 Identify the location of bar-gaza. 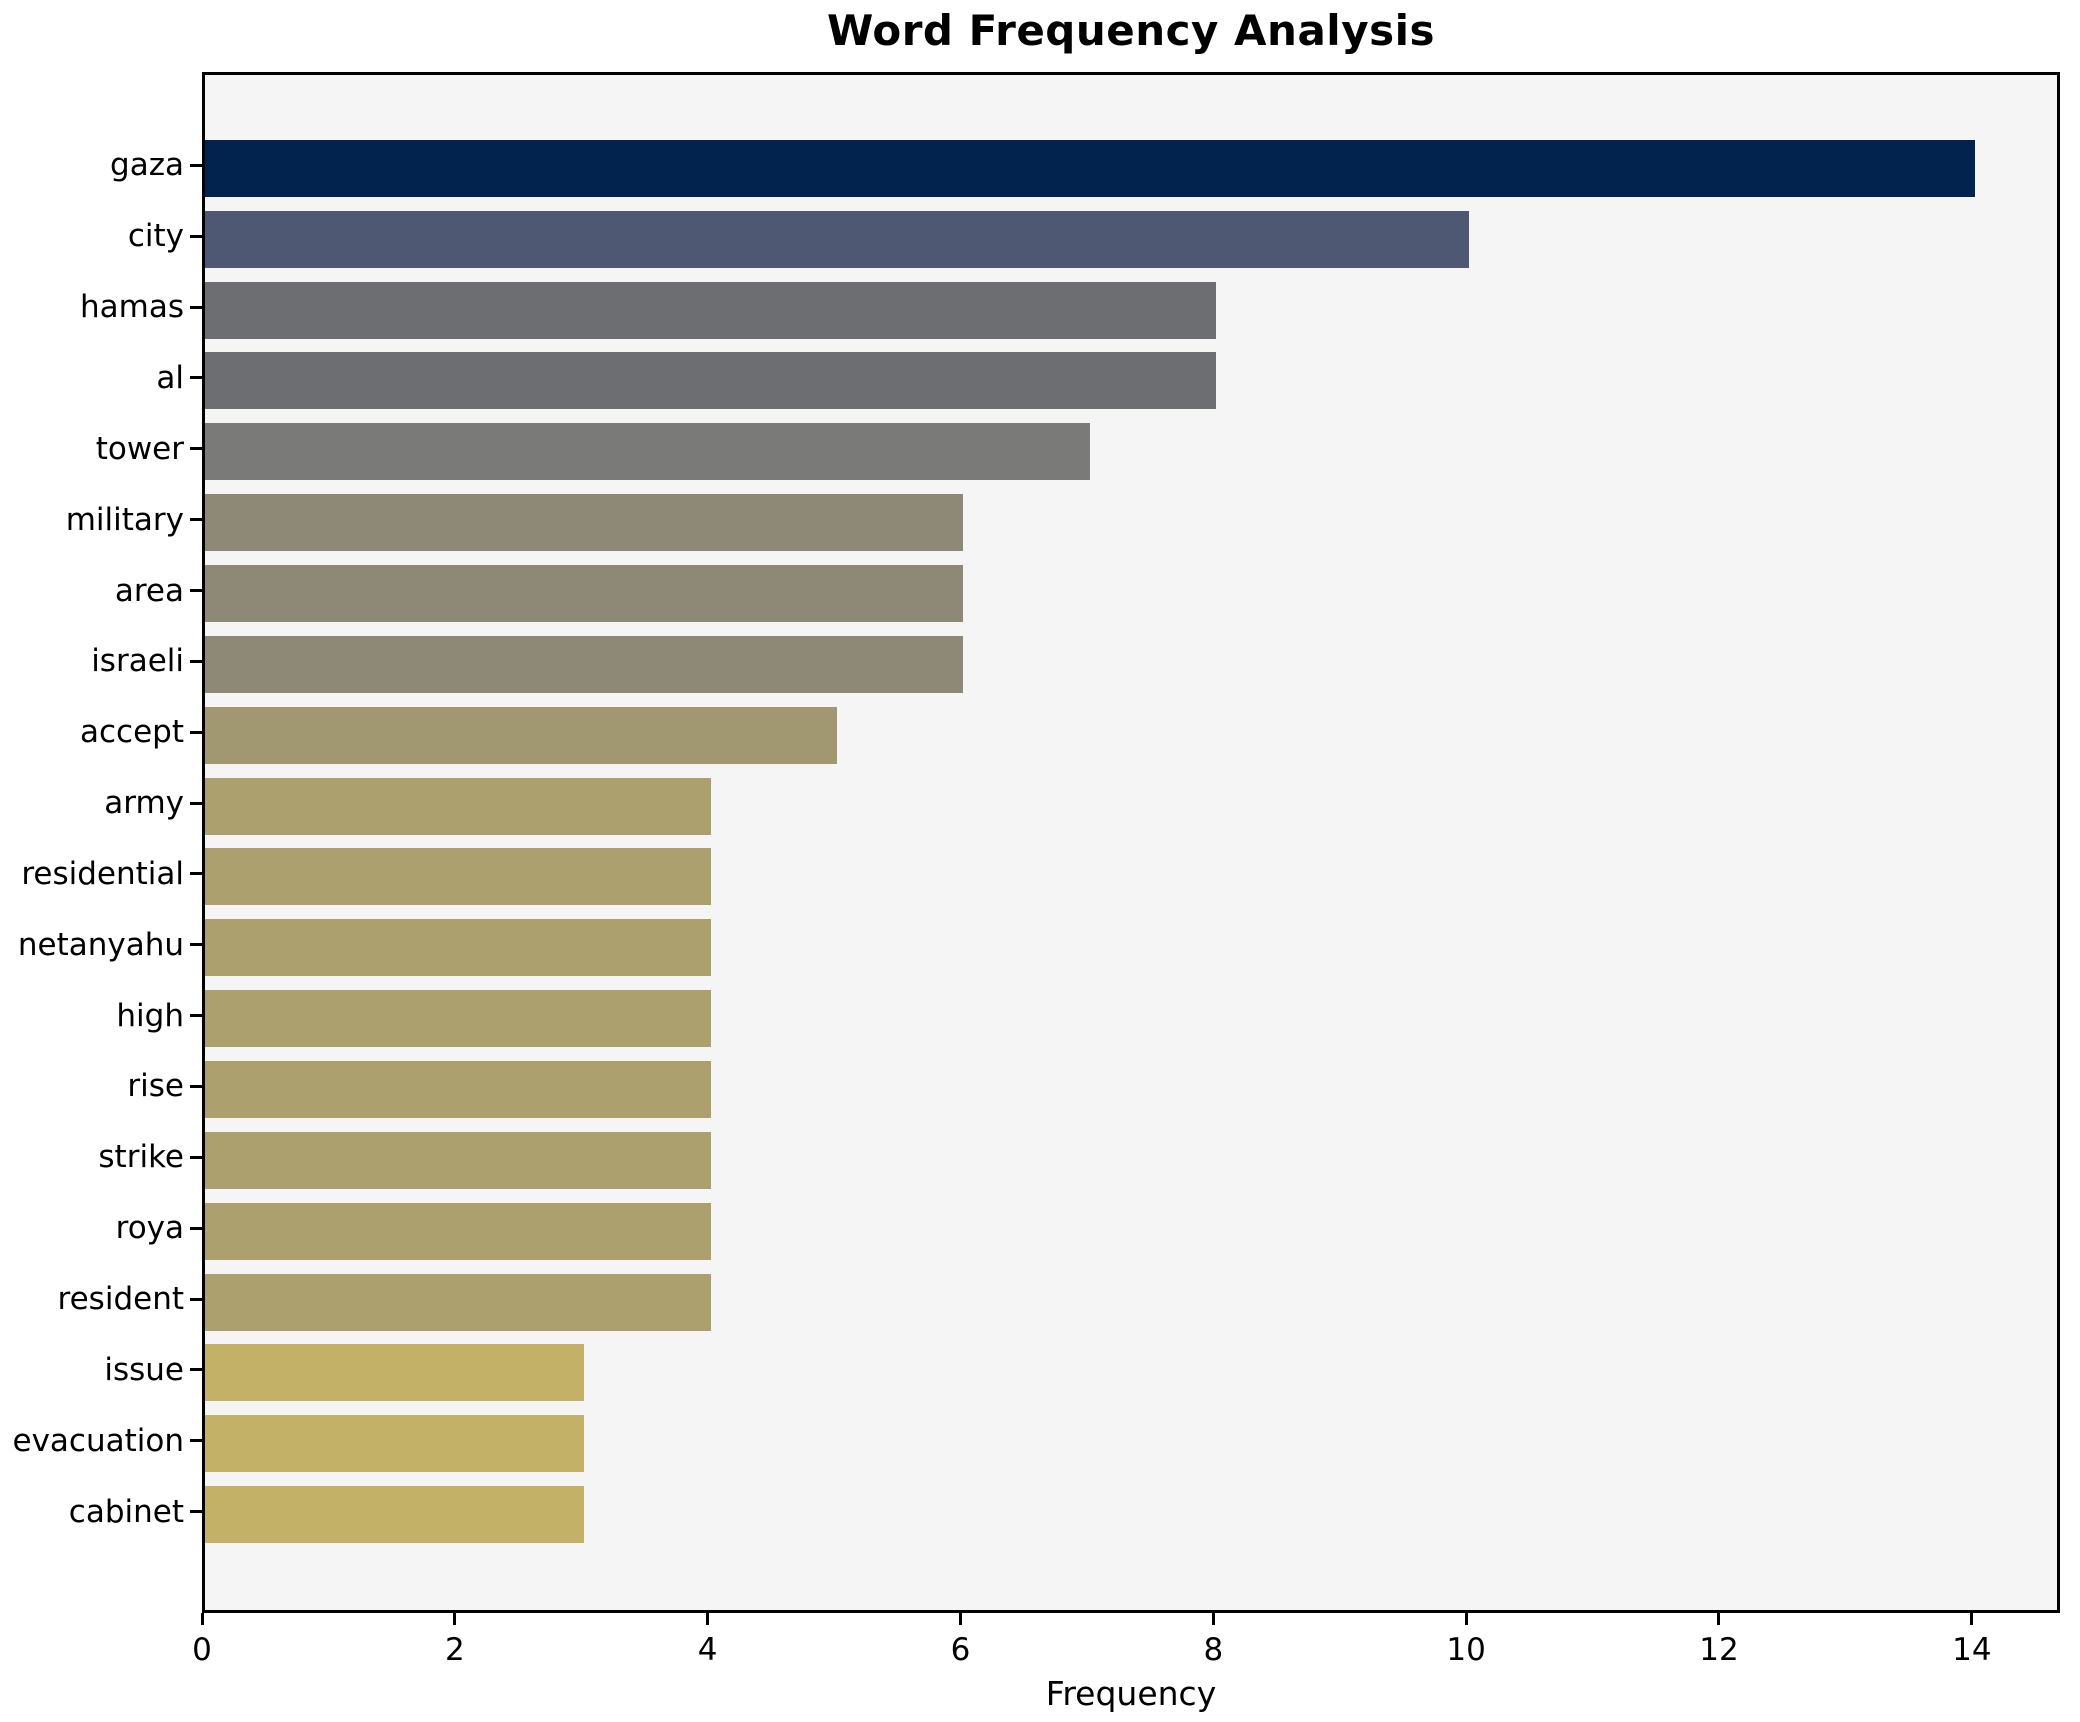
(1090, 168).